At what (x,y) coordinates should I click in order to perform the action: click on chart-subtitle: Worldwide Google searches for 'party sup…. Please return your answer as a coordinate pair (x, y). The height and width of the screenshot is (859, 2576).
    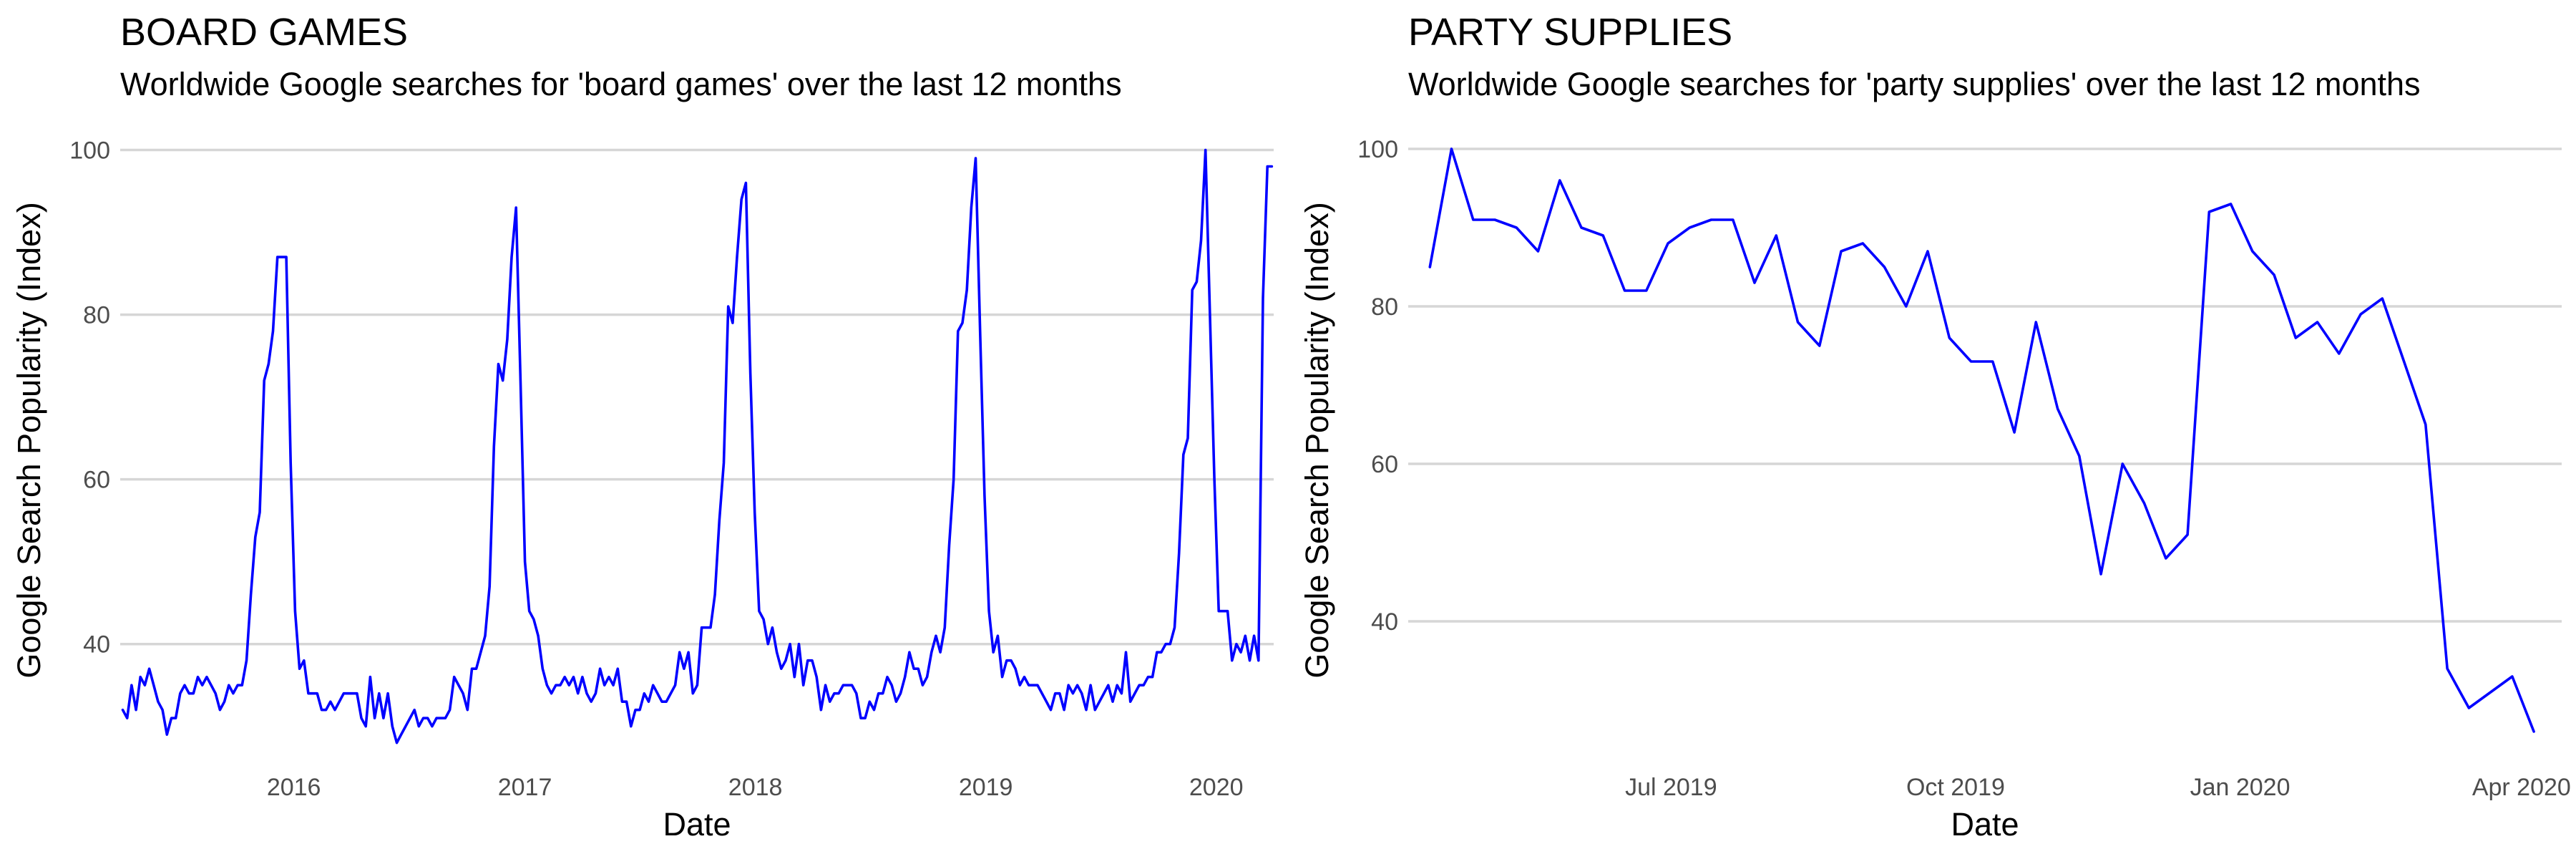
    Looking at the image, I should click on (1914, 84).